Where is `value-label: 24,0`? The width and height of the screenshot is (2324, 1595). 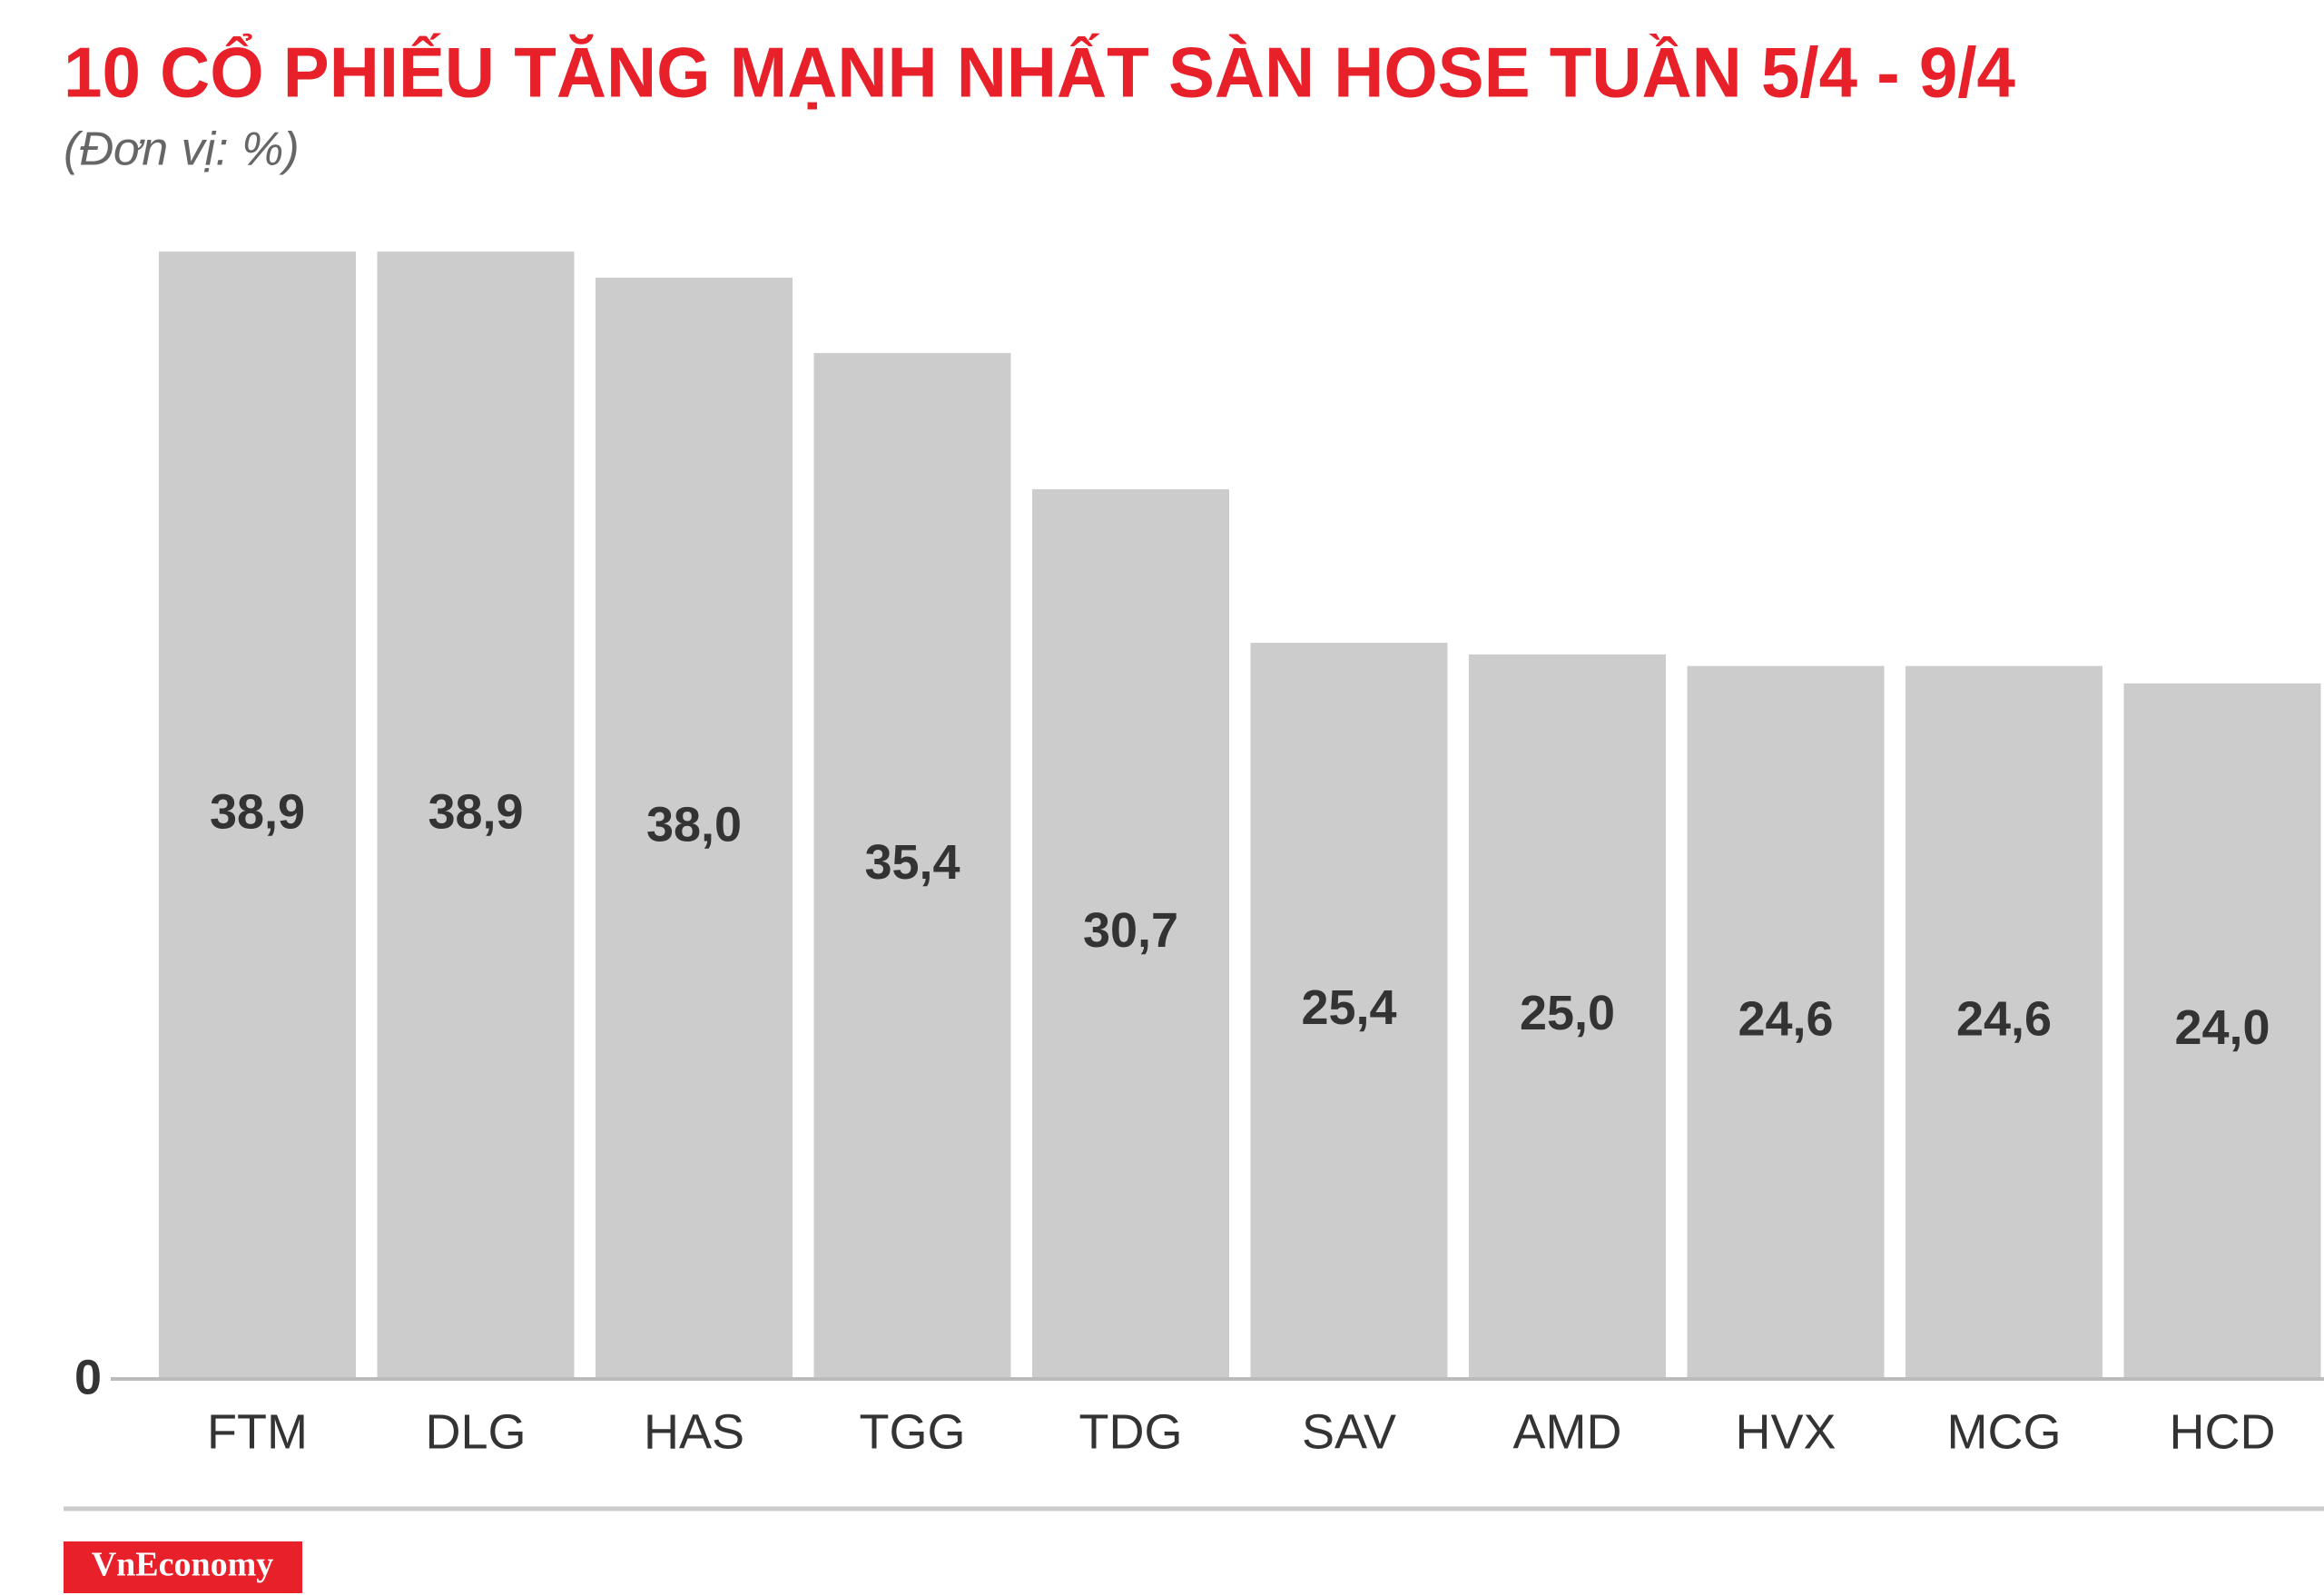
value-label: 24,0 is located at coordinates (2222, 1027).